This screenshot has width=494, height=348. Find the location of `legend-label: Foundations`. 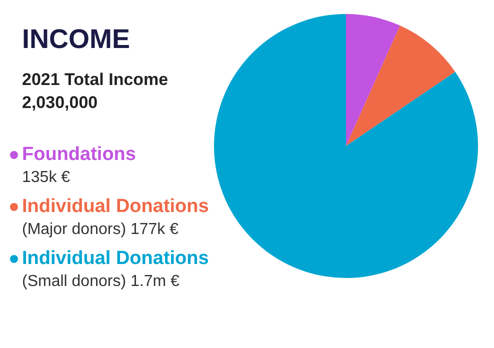

legend-label: Foundations is located at coordinates (79, 155).